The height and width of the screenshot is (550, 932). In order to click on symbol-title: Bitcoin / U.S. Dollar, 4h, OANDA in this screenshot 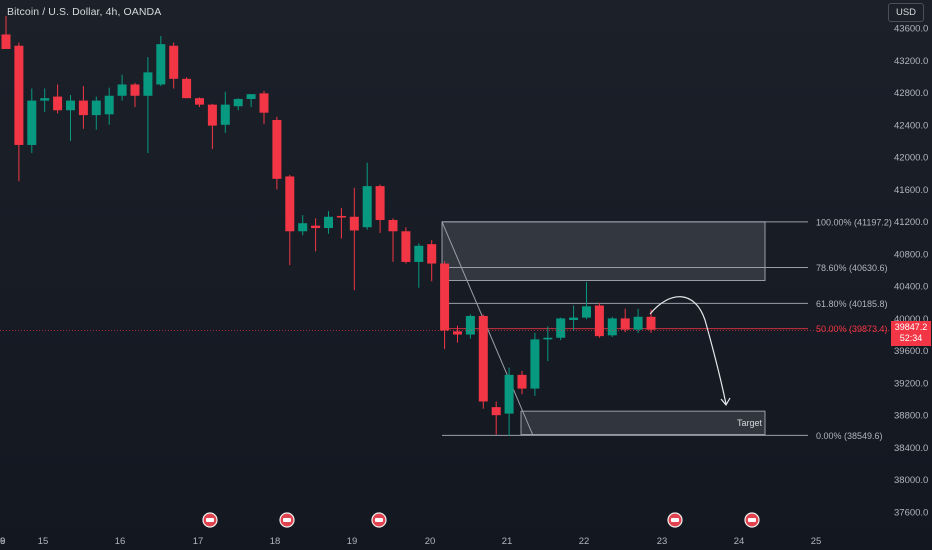, I will do `click(84, 12)`.